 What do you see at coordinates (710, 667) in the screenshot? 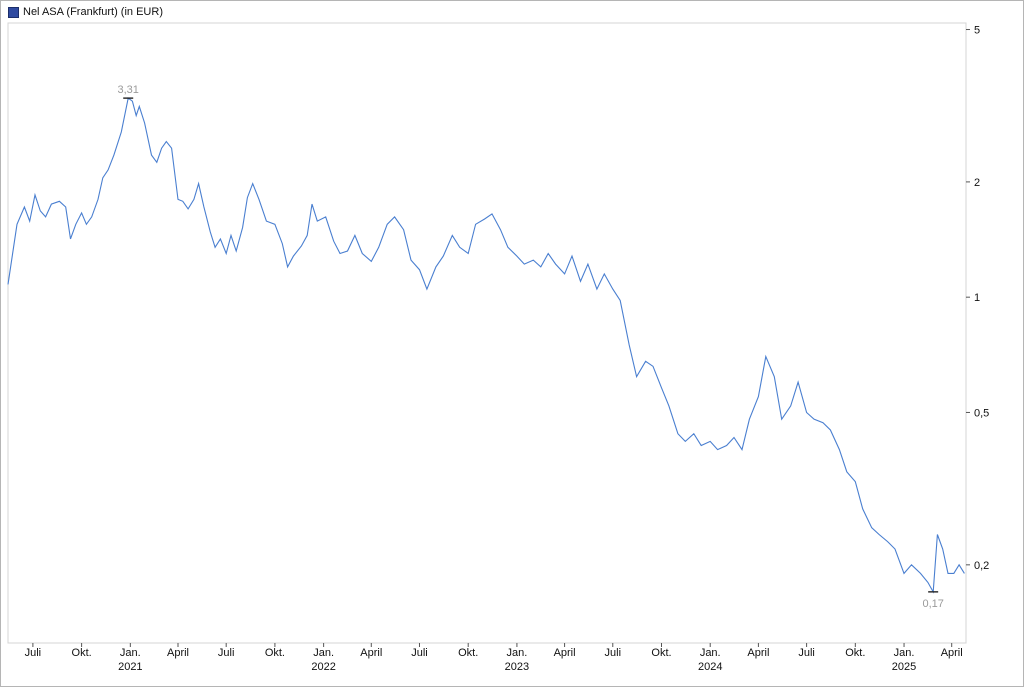
I see `x-year-label: 2024` at bounding box center [710, 667].